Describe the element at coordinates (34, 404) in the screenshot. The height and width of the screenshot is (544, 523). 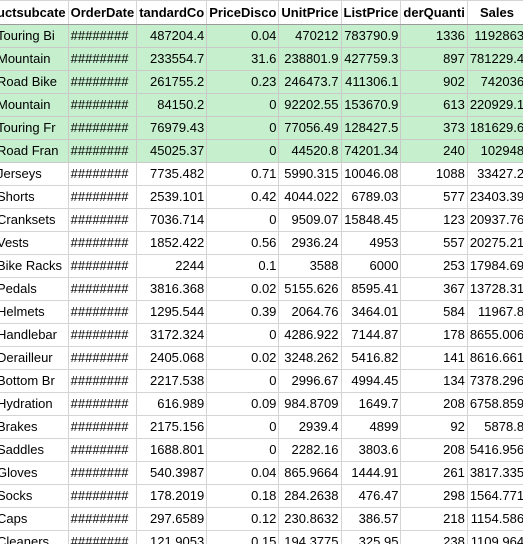
I see `cell-product-subcategory: Hydration` at that location.